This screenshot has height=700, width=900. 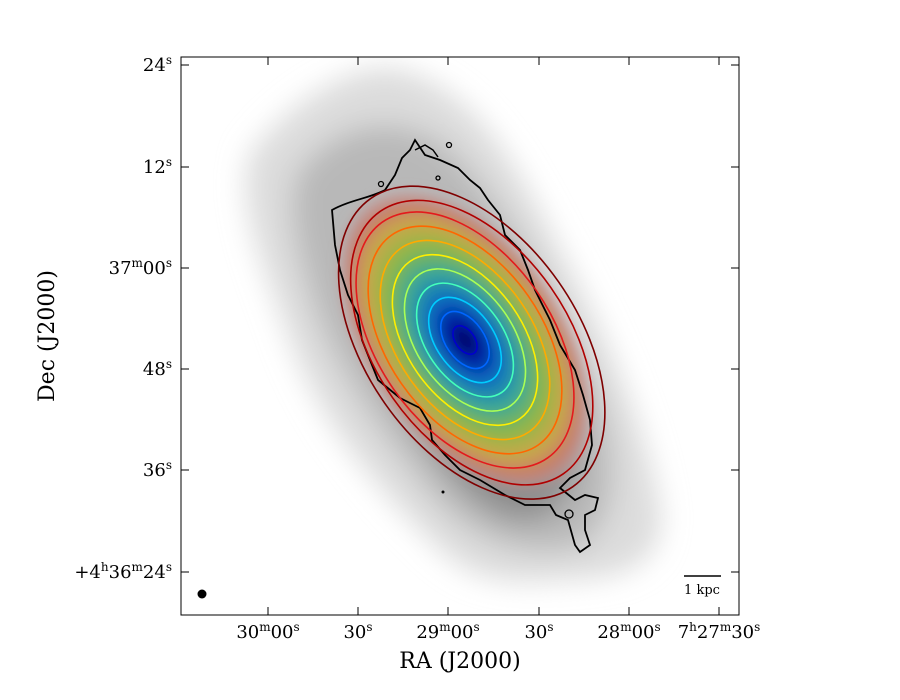 What do you see at coordinates (447, 631) in the screenshot?
I see `x-tick-label: 29m00s` at bounding box center [447, 631].